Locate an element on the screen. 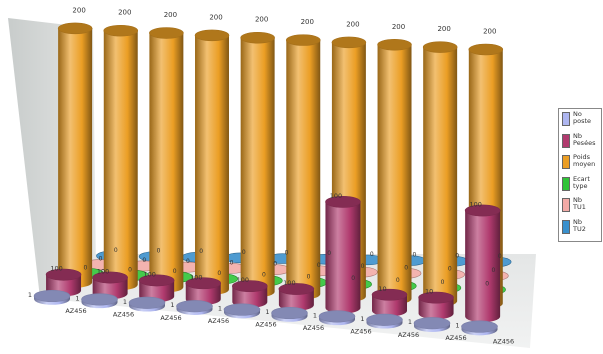 Image resolution: width=603 pixels, height=354 pixels. legend-label: Nb Pesées is located at coordinates (584, 139).